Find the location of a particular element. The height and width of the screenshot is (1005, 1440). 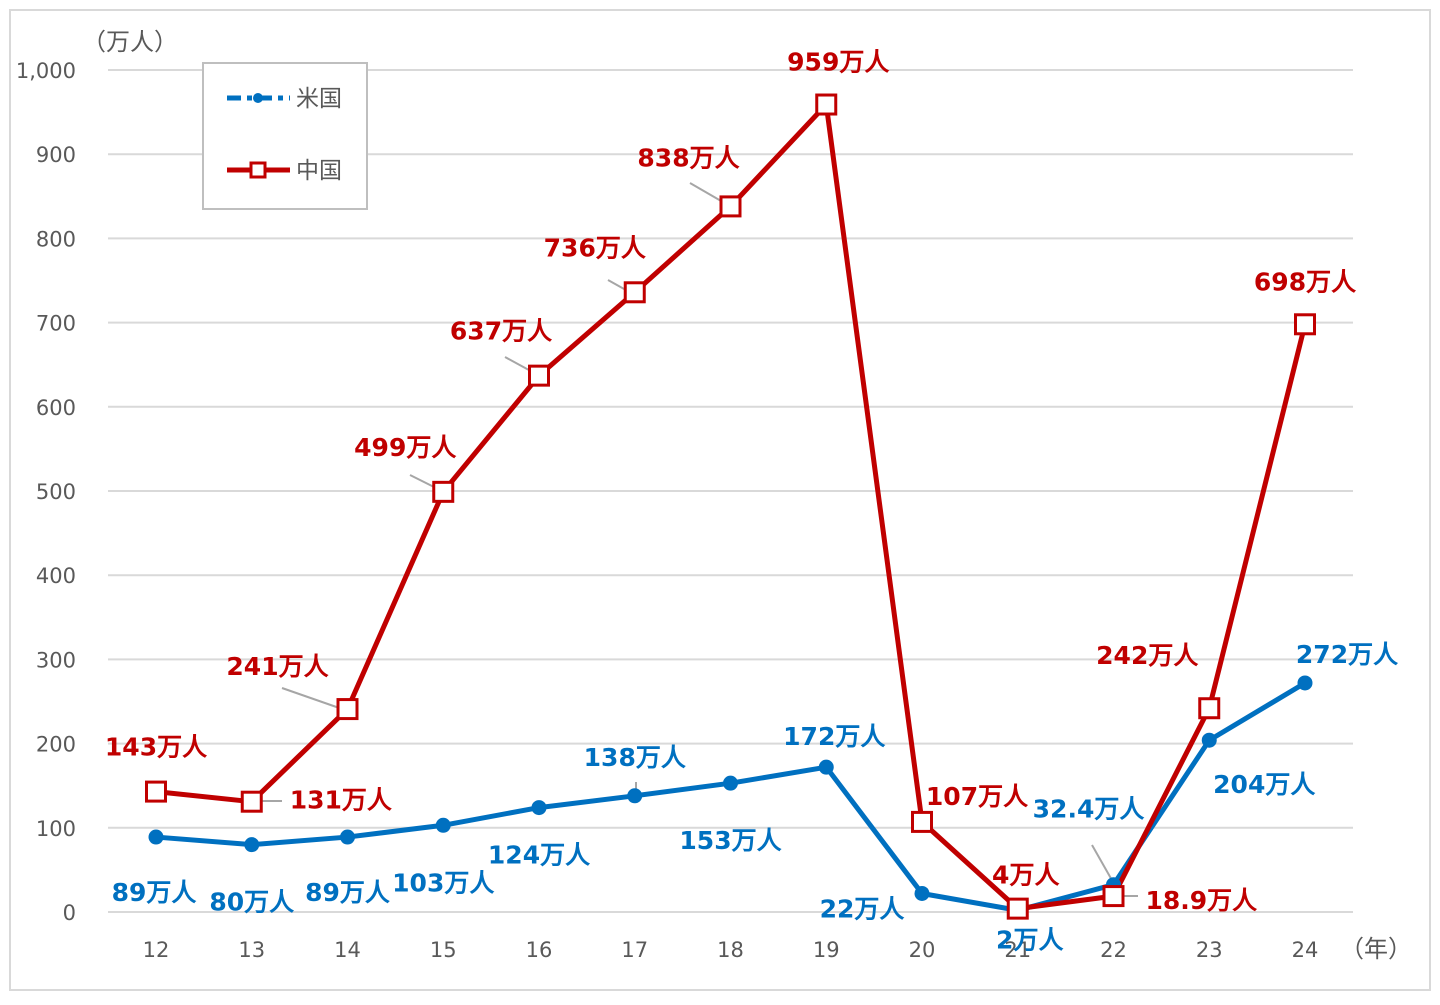

data-label: 241万人 is located at coordinates (277, 666).